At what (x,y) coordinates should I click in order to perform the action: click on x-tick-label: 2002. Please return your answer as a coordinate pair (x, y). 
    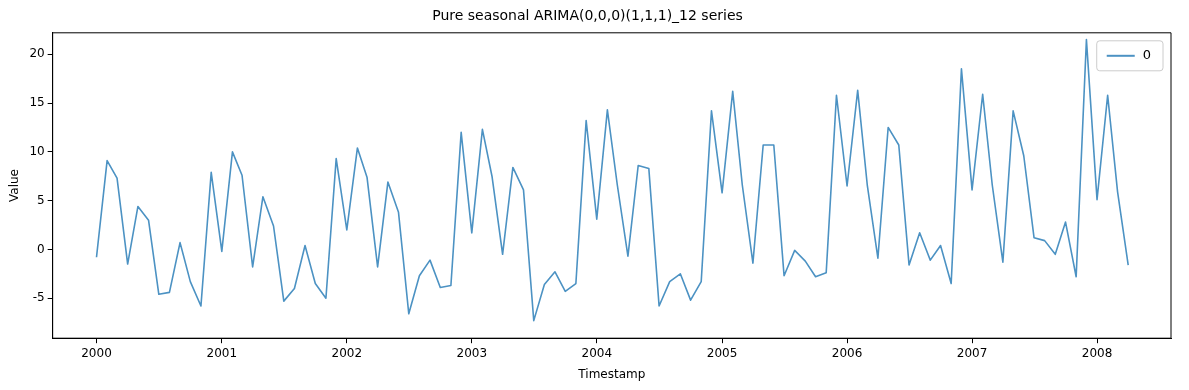
    Looking at the image, I should click on (347, 352).